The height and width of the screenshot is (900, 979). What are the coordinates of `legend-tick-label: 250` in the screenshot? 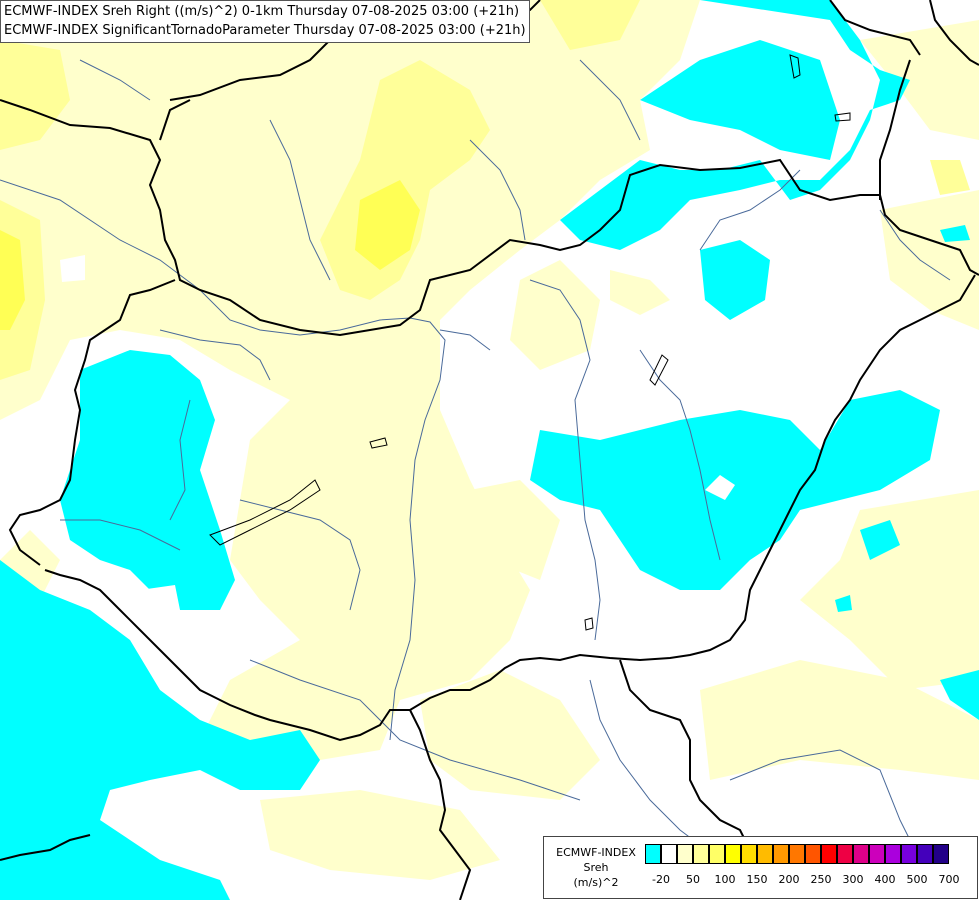 It's located at (821, 879).